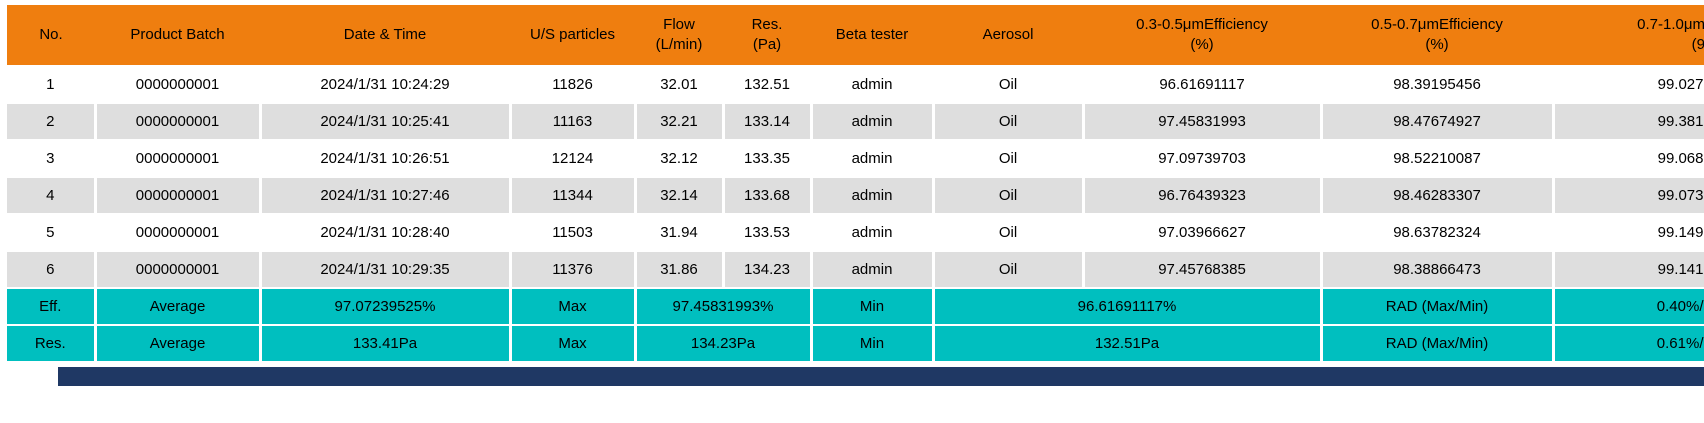 The image size is (1704, 423). What do you see at coordinates (52, 196) in the screenshot?
I see `cell-no: 4` at bounding box center [52, 196].